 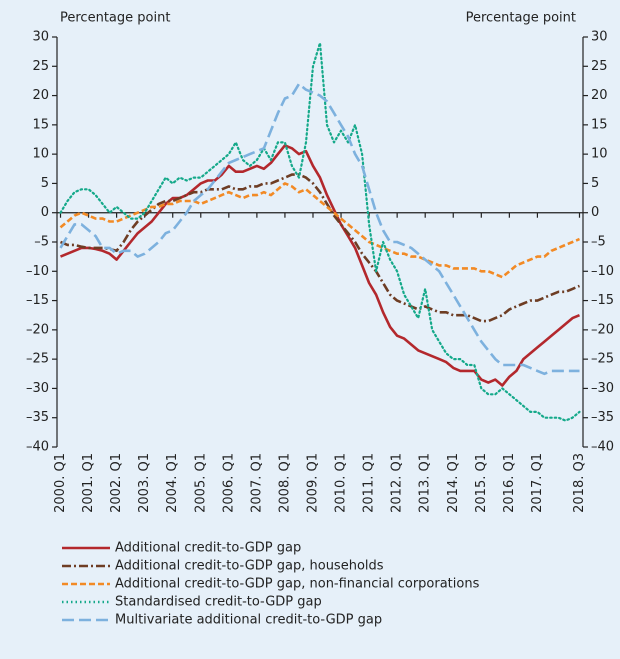 What do you see at coordinates (115, 18) in the screenshot?
I see `y-axis-label: Percentage point` at bounding box center [115, 18].